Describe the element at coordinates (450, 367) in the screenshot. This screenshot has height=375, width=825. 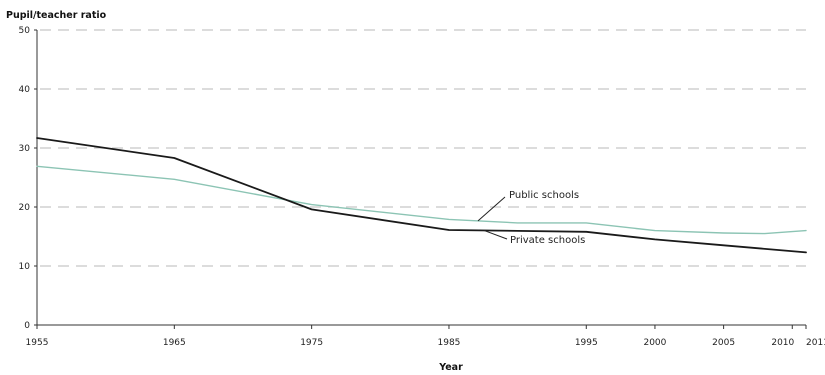
I see `x-axis-title: Year` at that location.